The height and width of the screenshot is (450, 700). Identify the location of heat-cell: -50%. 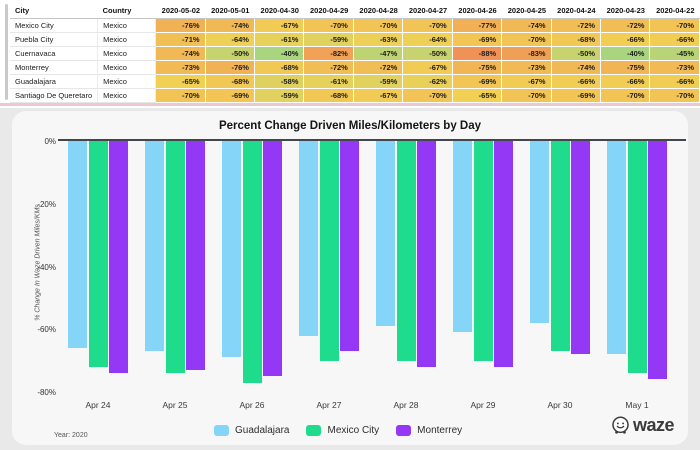
(576, 53).